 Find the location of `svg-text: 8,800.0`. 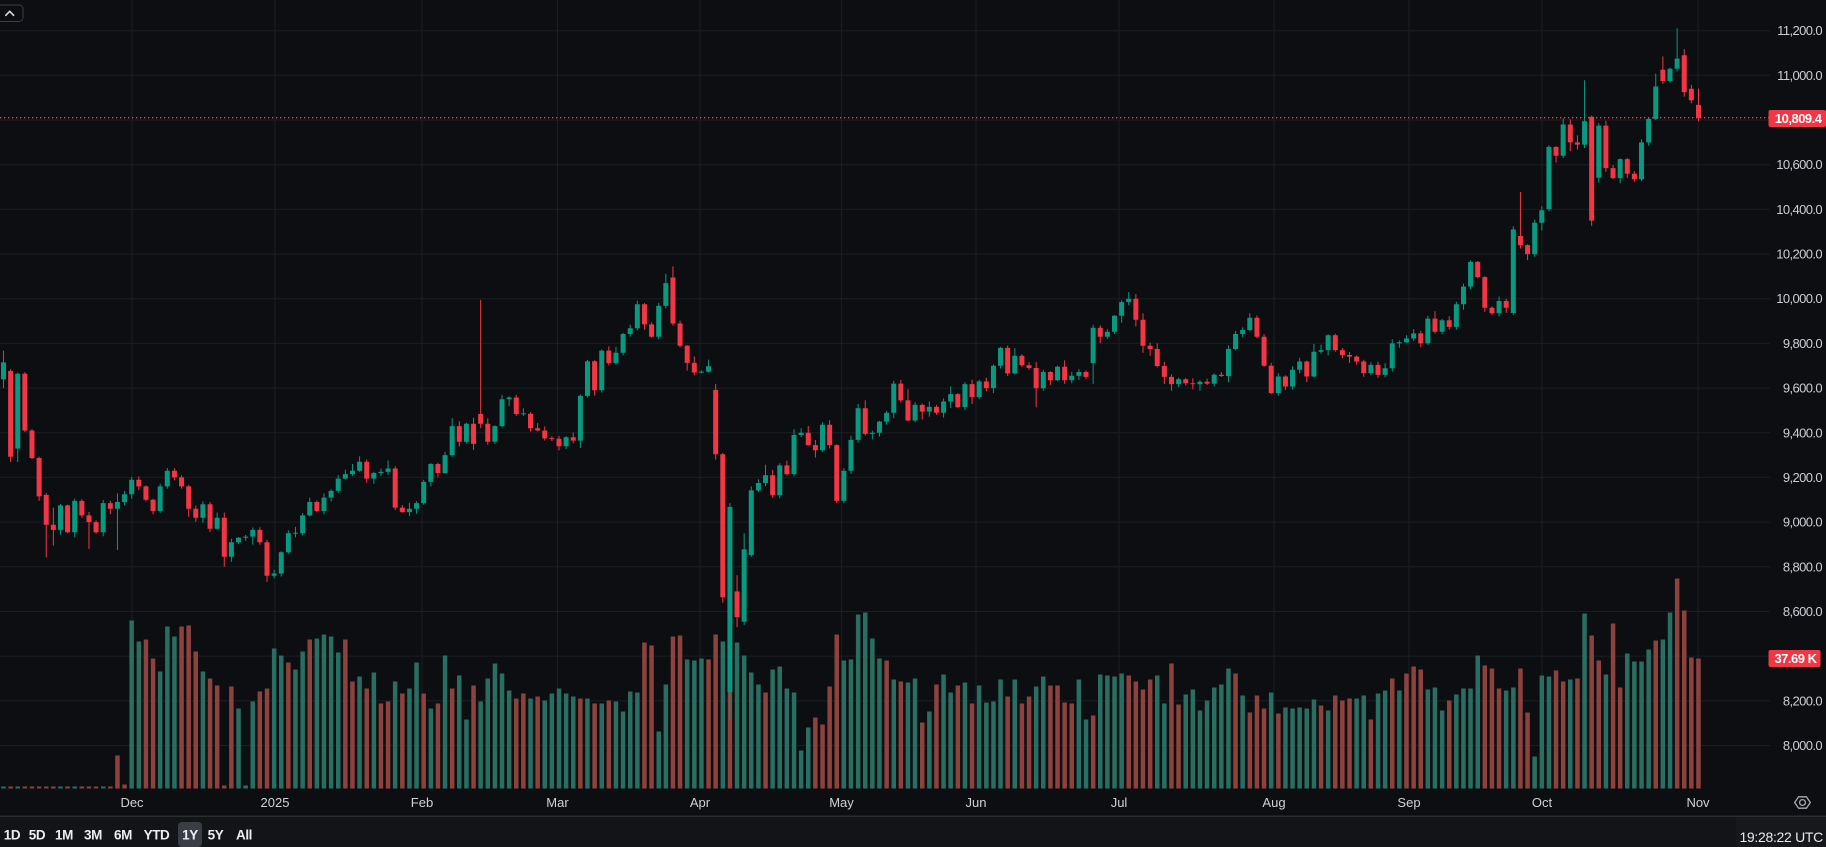

svg-text: 8,800.0 is located at coordinates (1803, 566).